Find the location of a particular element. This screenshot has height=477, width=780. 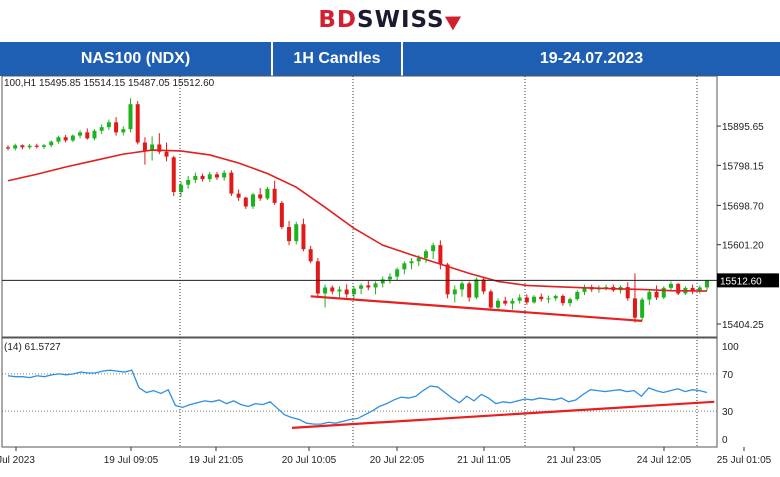

chart-header-bar: NAS100 (NDX) 1H Candles 19-24.07.2023 is located at coordinates (390, 59).